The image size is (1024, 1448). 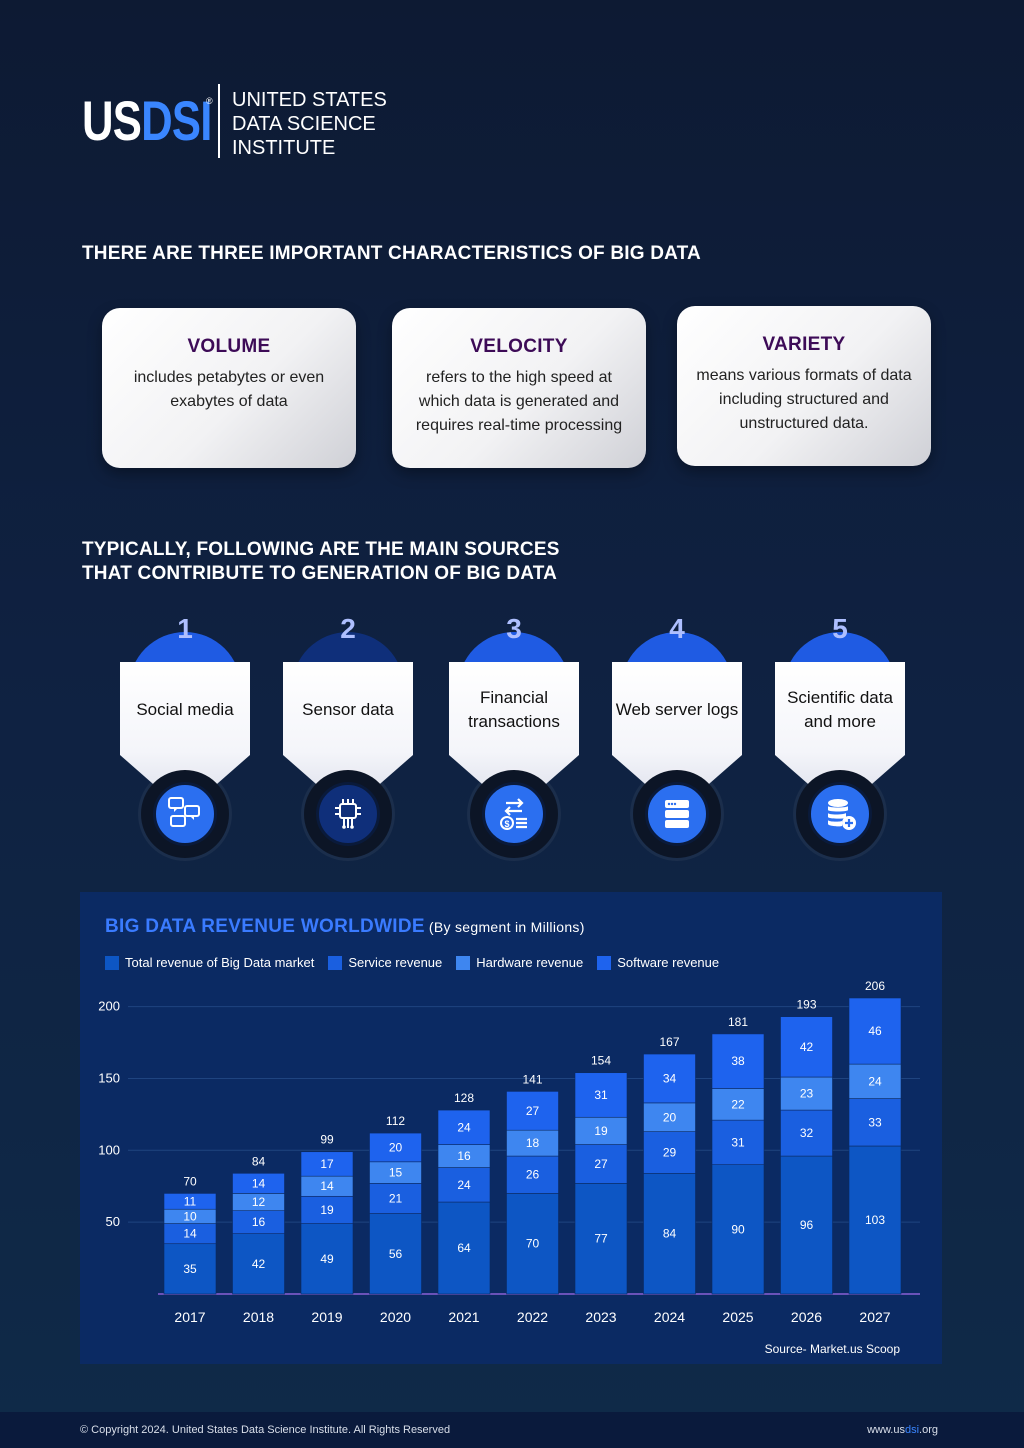 I want to click on bar-total-label: 99, so click(x=327, y=1140).